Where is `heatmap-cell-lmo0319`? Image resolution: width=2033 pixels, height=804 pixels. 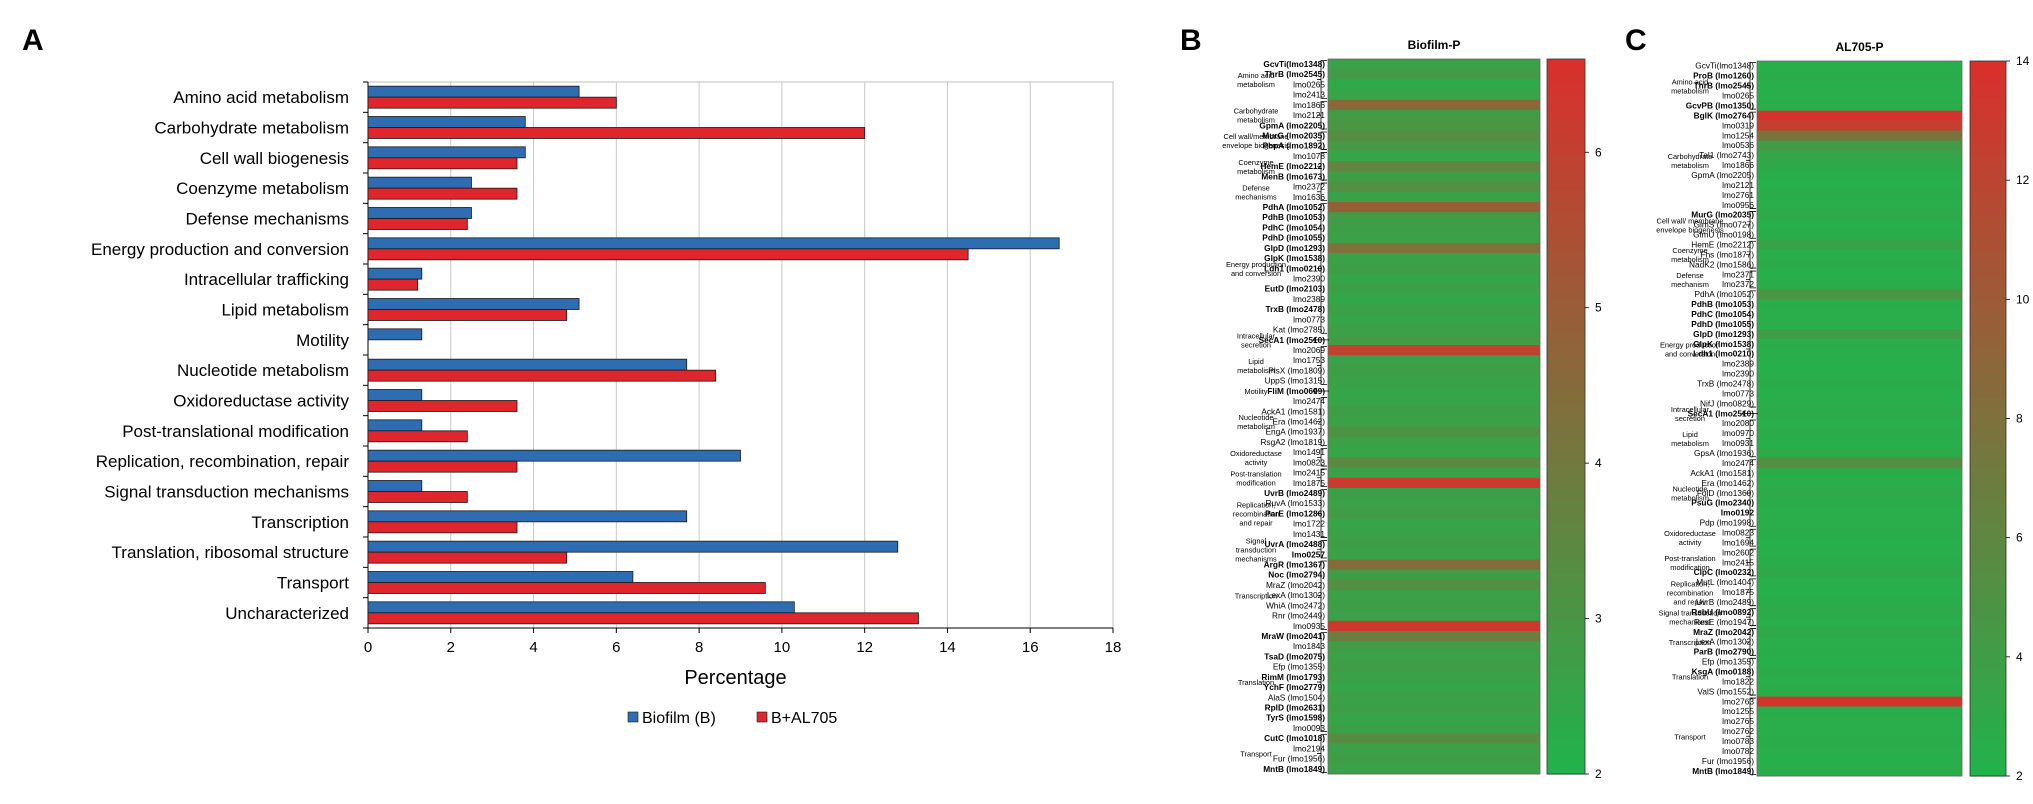
heatmap-cell-lmo0319 is located at coordinates (1859, 125).